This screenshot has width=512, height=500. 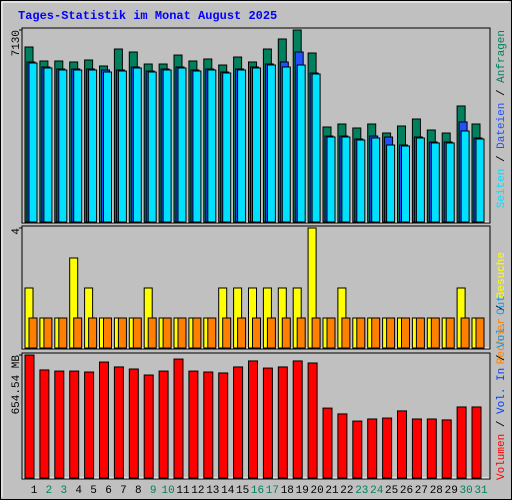 What do you see at coordinates (257, 491) in the screenshot?
I see `x-tick-label: 16` at bounding box center [257, 491].